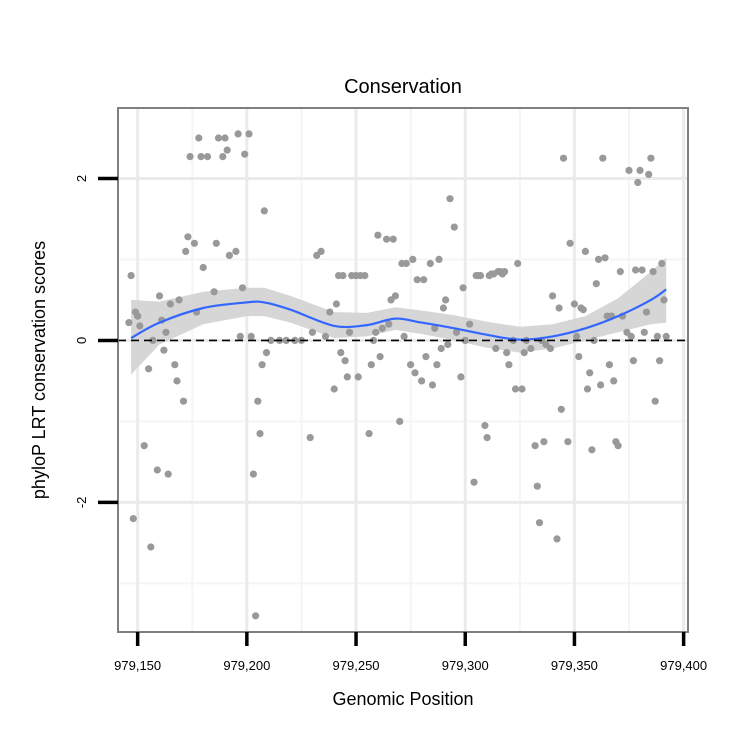  What do you see at coordinates (465, 665) in the screenshot?
I see `x-tick-label: 979,300` at bounding box center [465, 665].